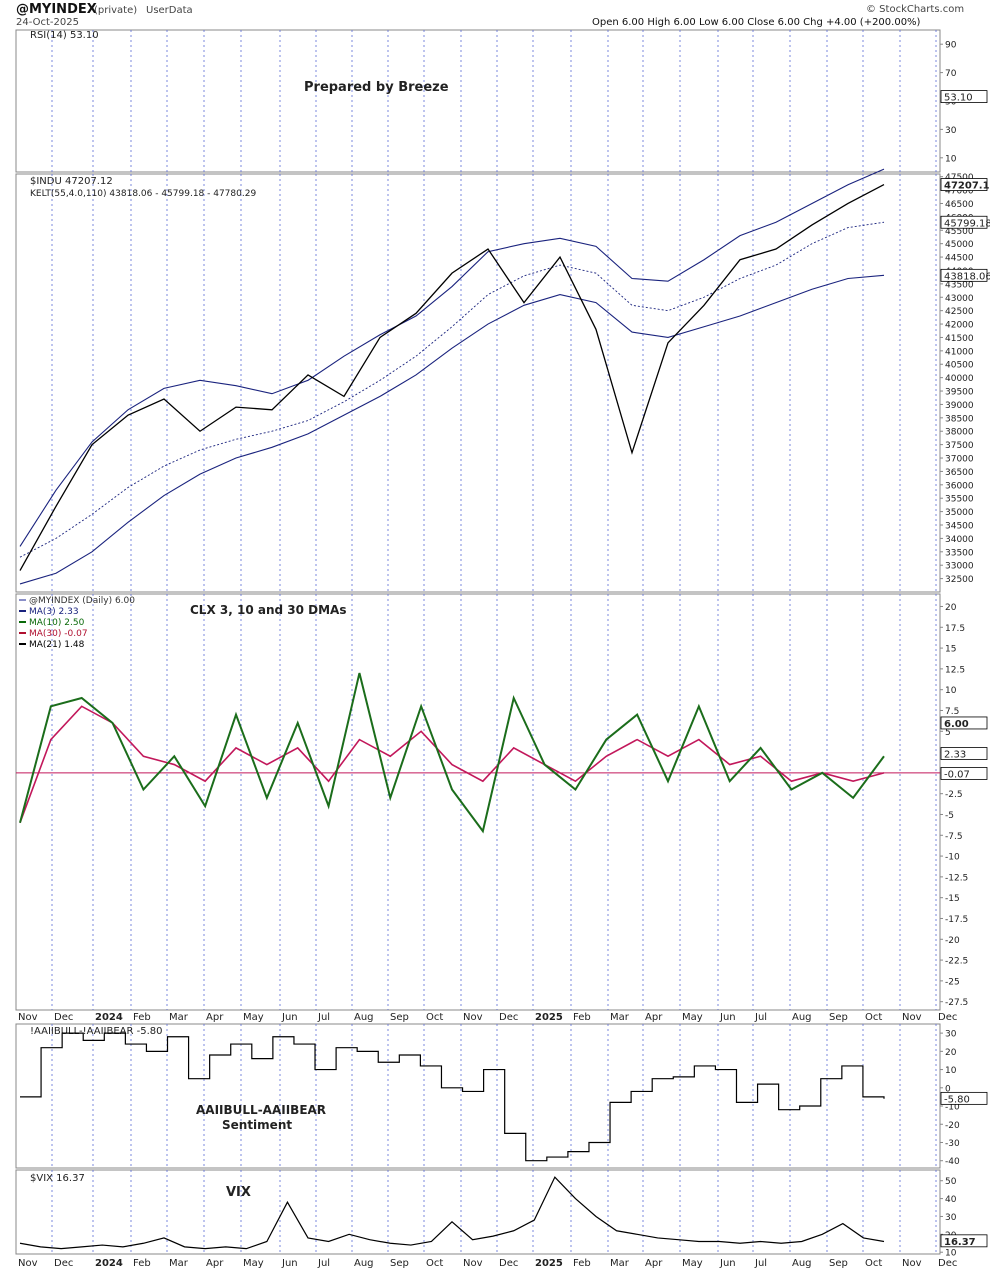  Describe the element at coordinates (959, 352) in the screenshot. I see `price-axis-tick-label: 41000` at that location.